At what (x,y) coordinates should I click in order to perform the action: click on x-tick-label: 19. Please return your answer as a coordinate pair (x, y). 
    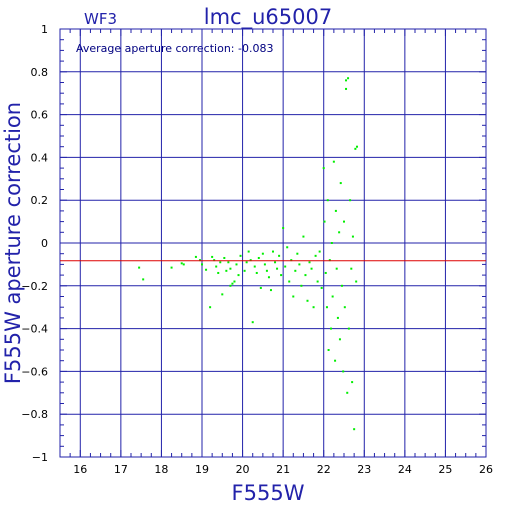
    Looking at the image, I should click on (202, 469).